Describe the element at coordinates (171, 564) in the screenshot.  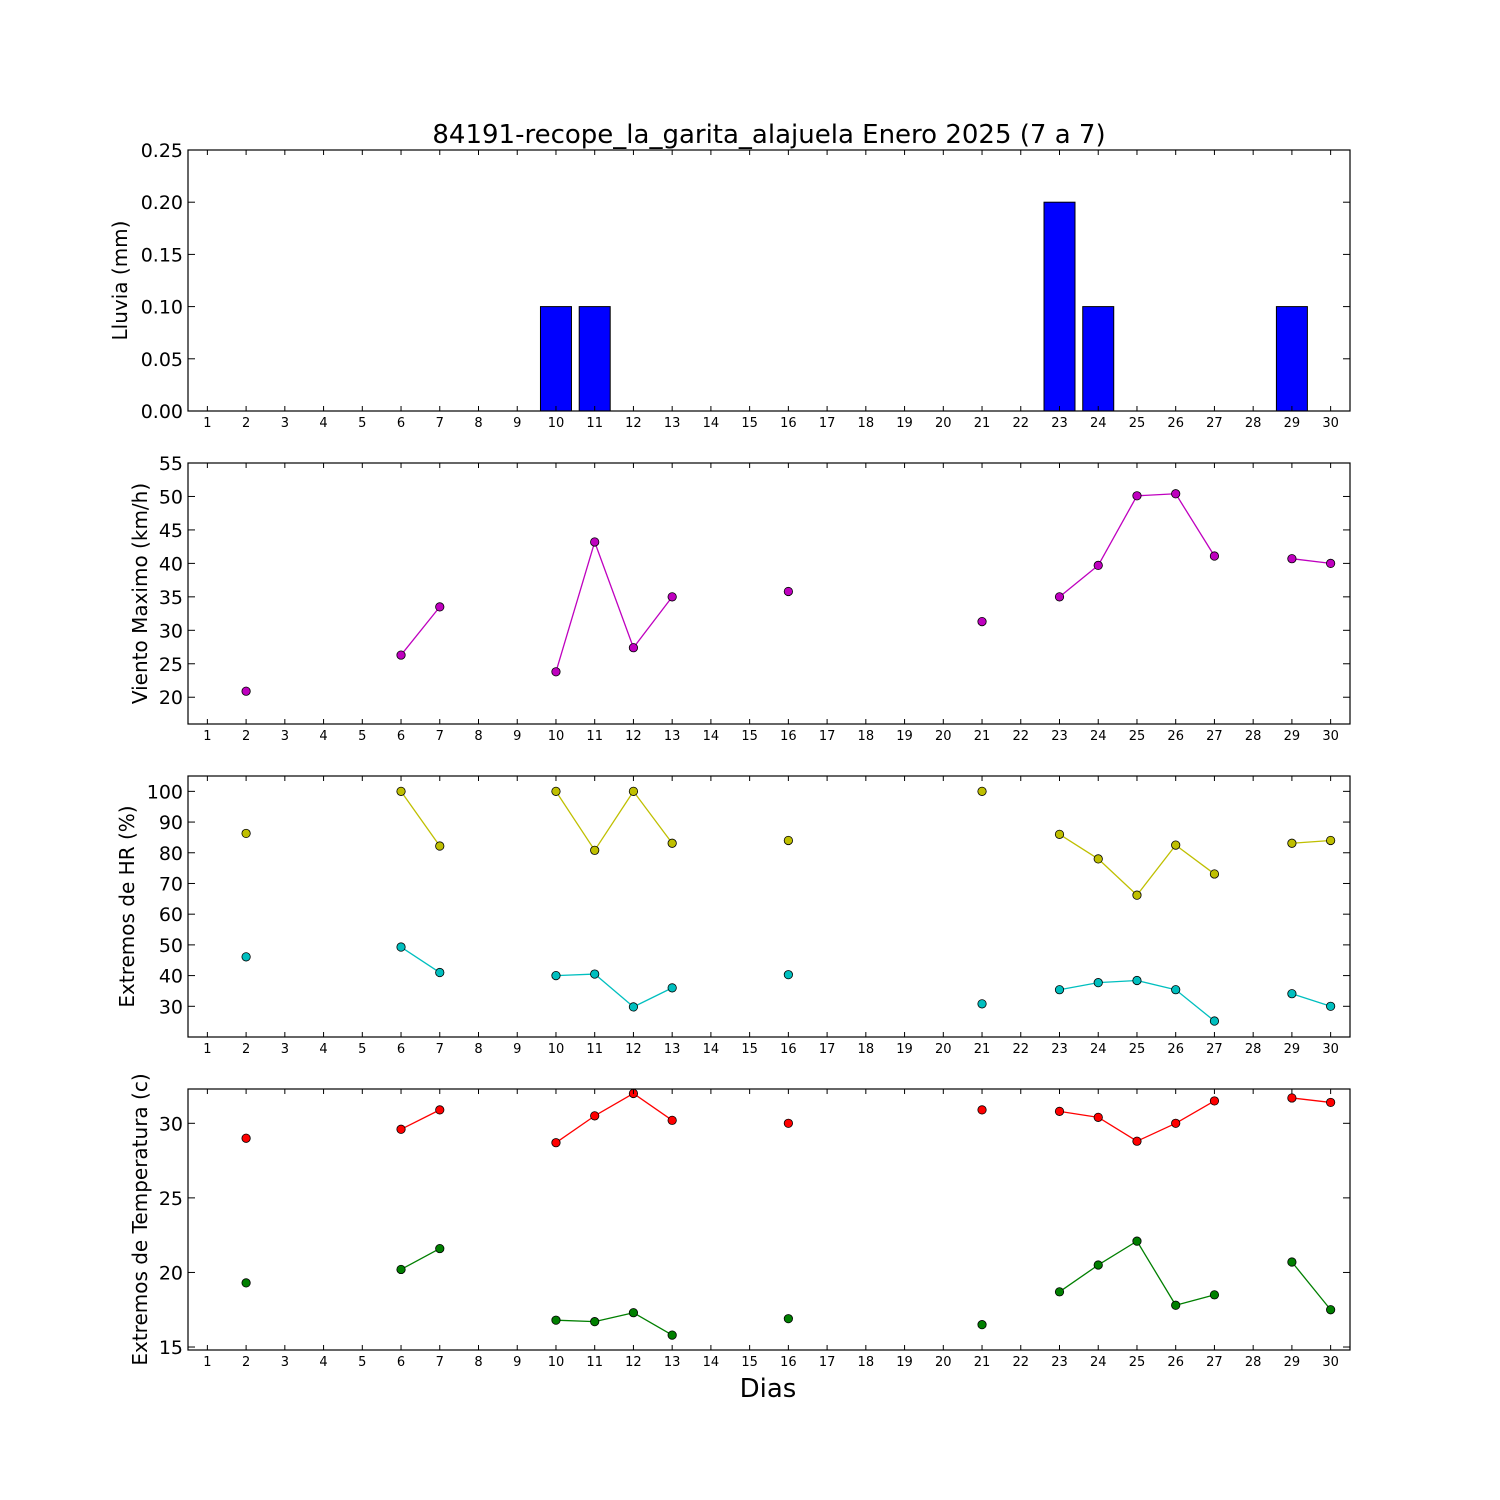
I see `y-tick-label: 40` at that location.